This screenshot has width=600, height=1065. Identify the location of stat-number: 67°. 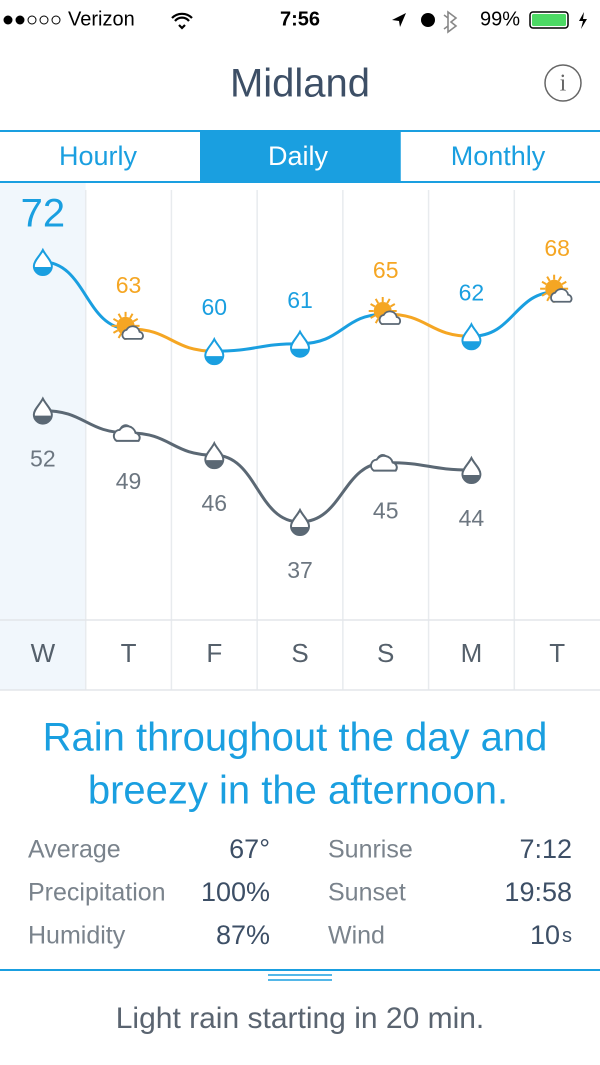
(249, 849).